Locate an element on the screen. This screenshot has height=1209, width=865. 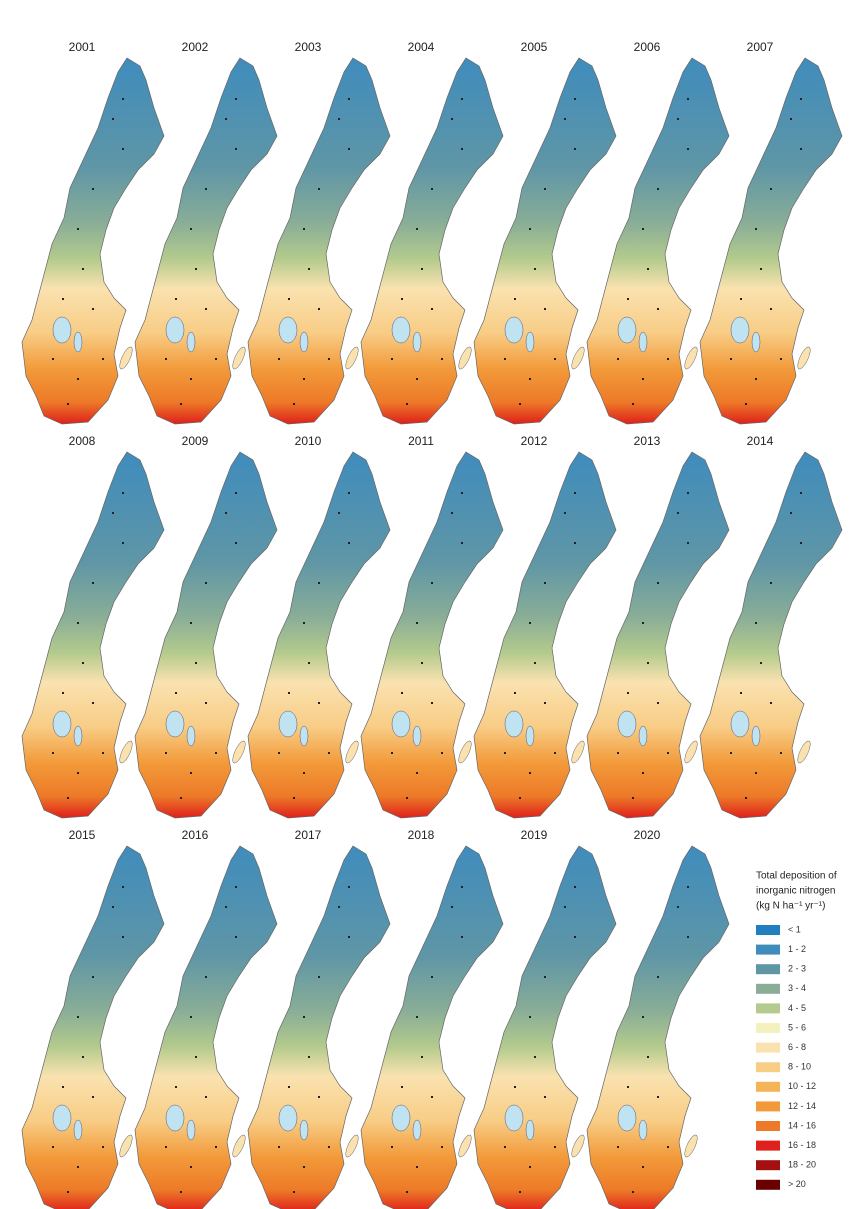
year-label: 2012 is located at coordinates (534, 441).